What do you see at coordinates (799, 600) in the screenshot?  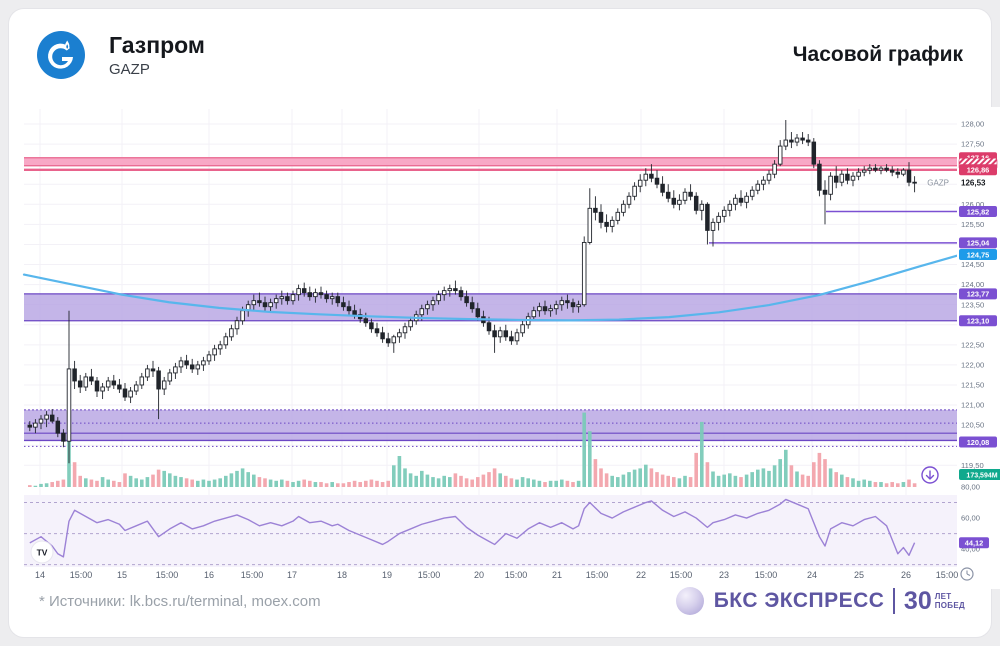 I see `brand-name: БКС ЭКСПРЕСС` at bounding box center [799, 600].